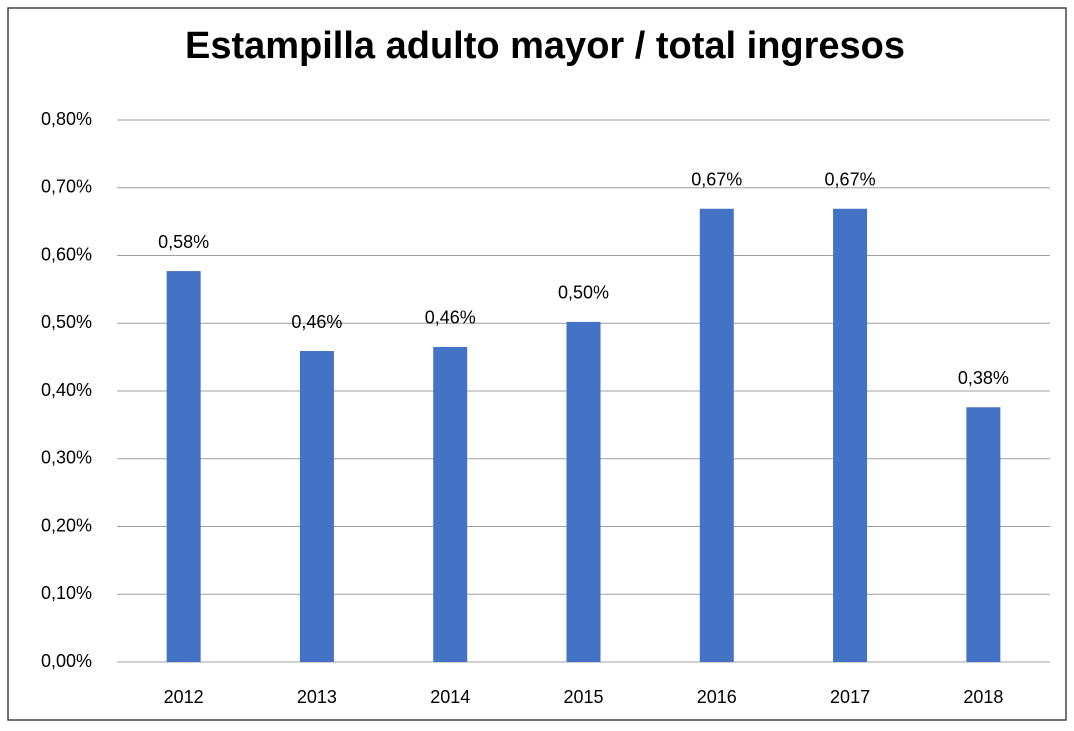 The height and width of the screenshot is (731, 1074). What do you see at coordinates (850, 697) in the screenshot?
I see `x-tick-label: 2017` at bounding box center [850, 697].